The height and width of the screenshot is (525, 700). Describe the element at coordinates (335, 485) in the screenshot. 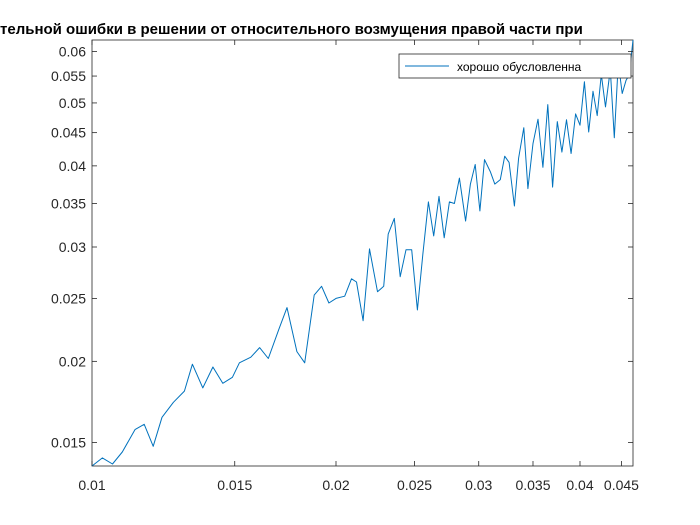

I see `x-tick-label: 0.02` at that location.